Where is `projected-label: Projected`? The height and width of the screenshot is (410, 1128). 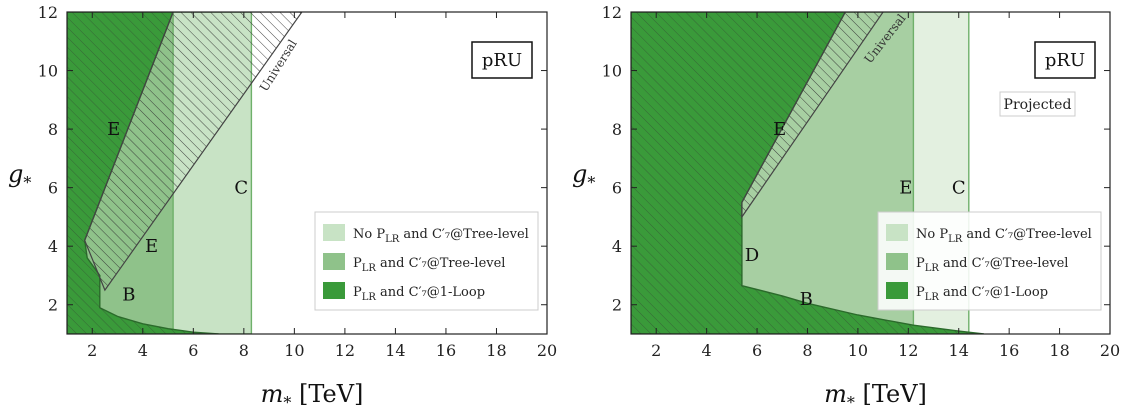
projected-label: Projected is located at coordinates (1038, 105).